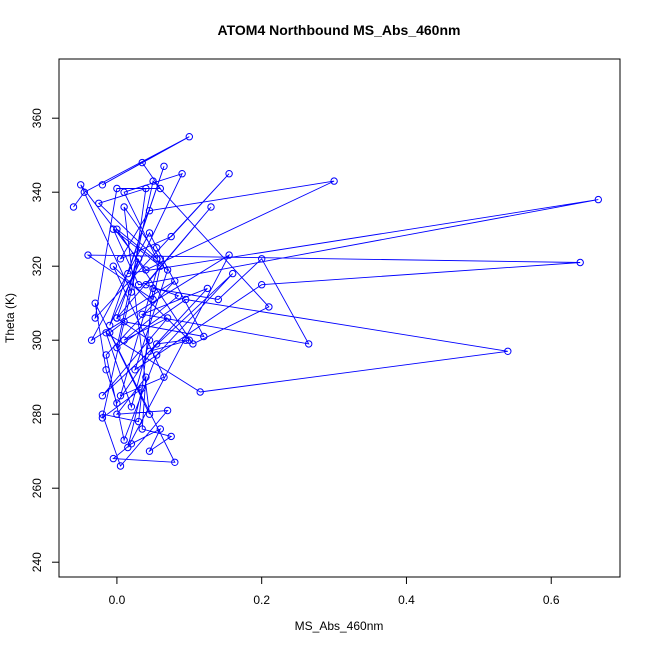 Image resolution: width=650 pixels, height=650 pixels. What do you see at coordinates (37, 488) in the screenshot?
I see `y-tick-label: 260` at bounding box center [37, 488].